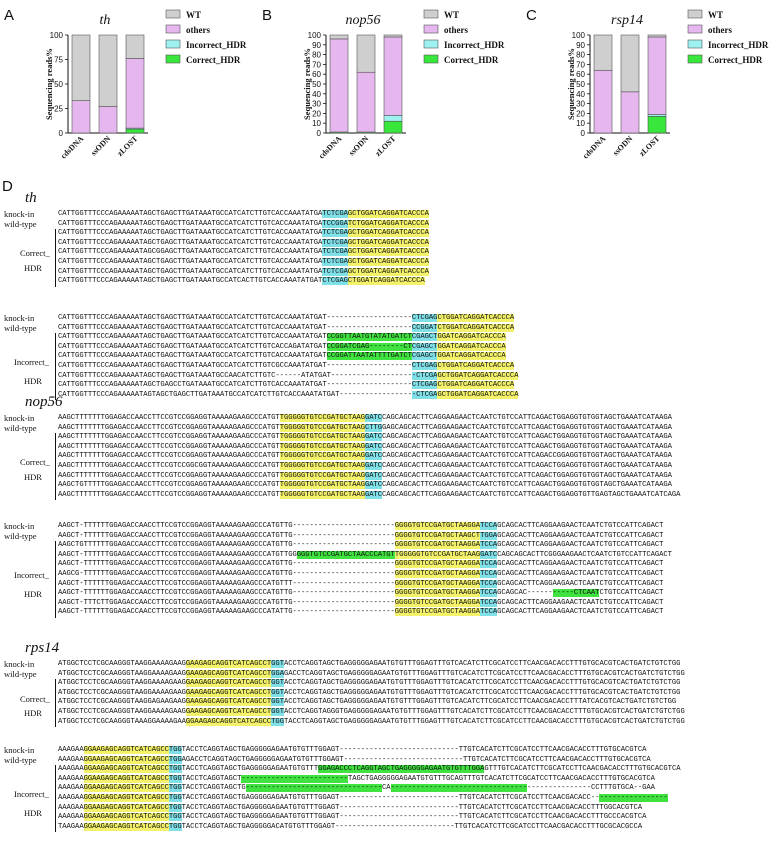 This screenshot has height=862, width=778. I want to click on panel-letter-d: D, so click(7, 186).